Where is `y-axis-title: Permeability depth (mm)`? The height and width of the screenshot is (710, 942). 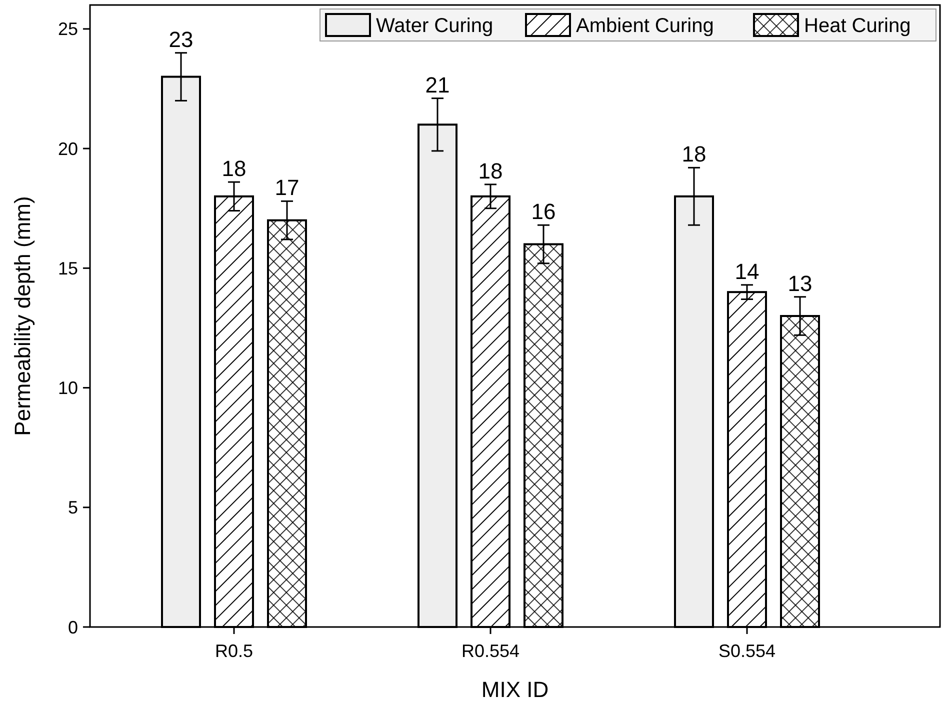
y-axis-title: Permeability depth (mm) is located at coordinates (22, 316).